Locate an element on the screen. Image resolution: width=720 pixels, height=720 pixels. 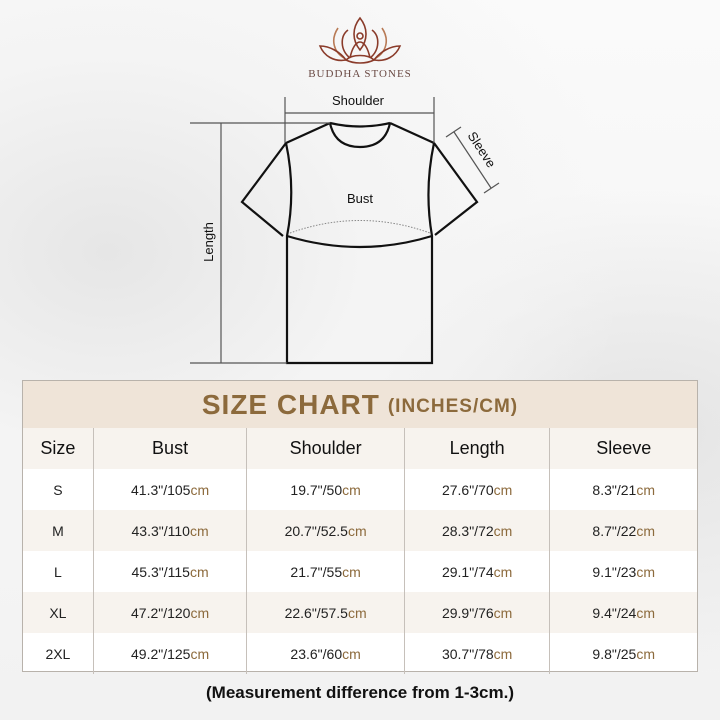
value-inches: 27.6"/70 is located at coordinates (467, 489).